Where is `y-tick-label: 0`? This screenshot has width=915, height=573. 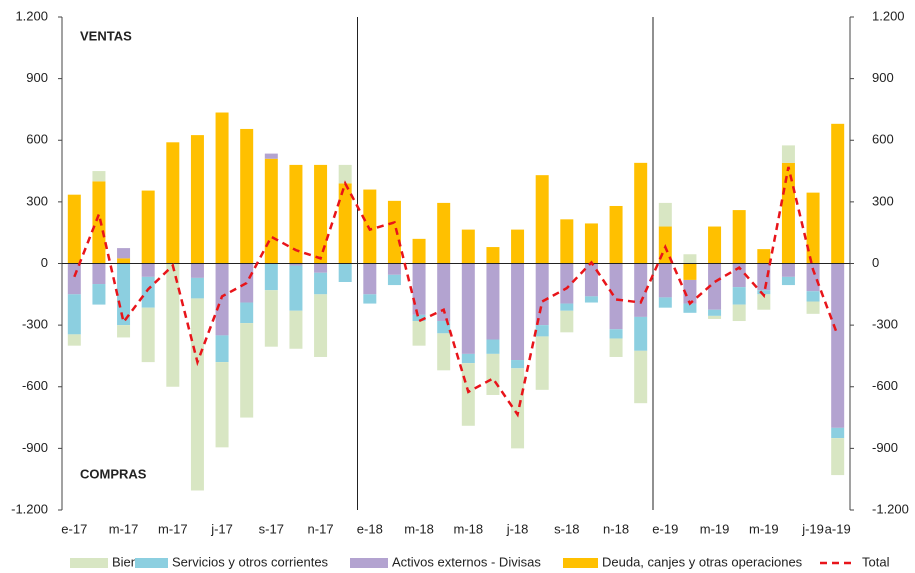
y-tick-label: 0 is located at coordinates (44, 262).